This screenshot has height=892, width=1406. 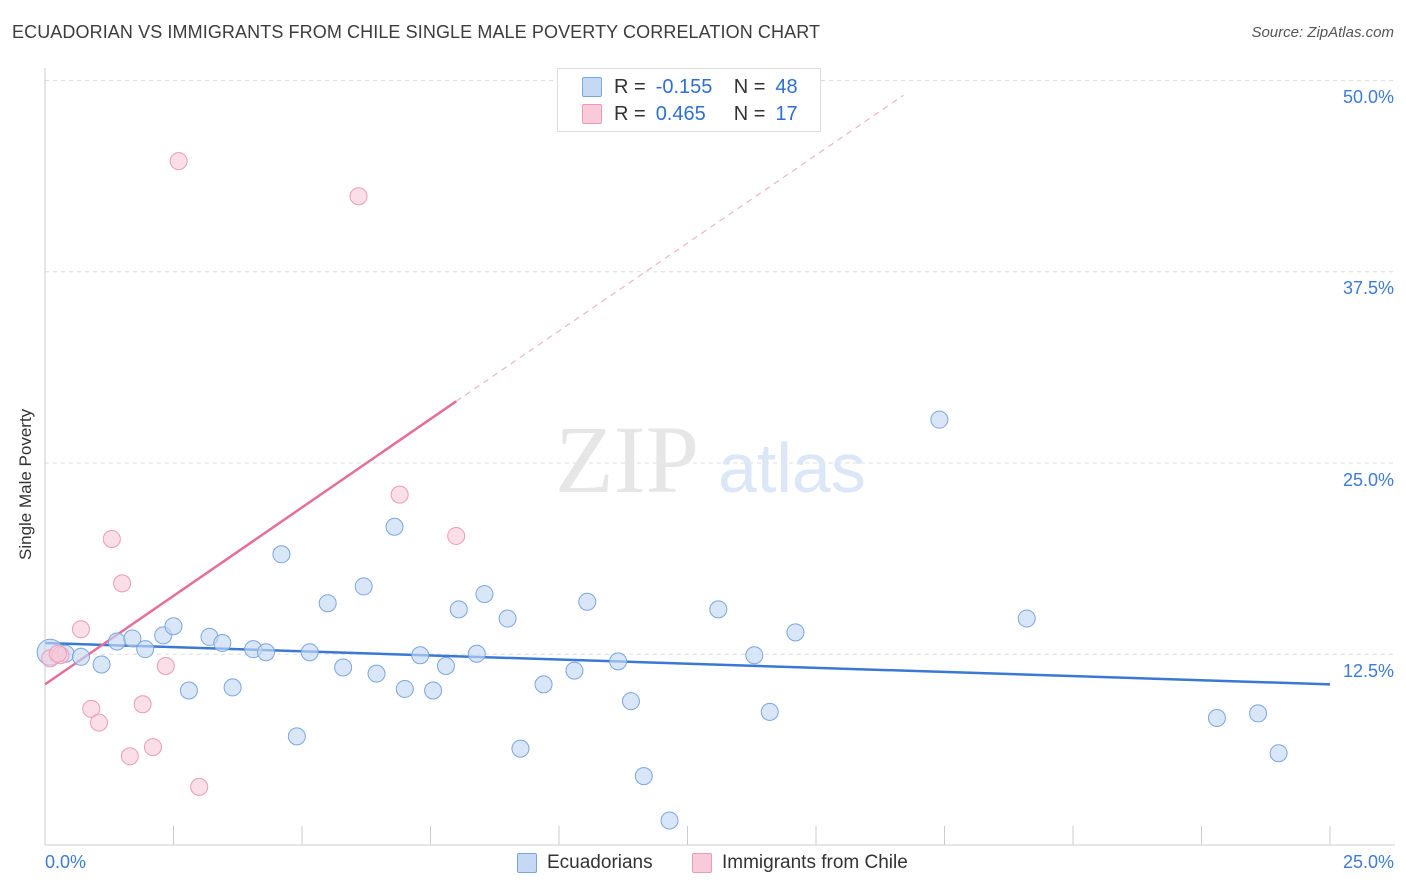 What do you see at coordinates (1322, 32) in the screenshot?
I see `source-label: Source: ZipAtlas.com` at bounding box center [1322, 32].